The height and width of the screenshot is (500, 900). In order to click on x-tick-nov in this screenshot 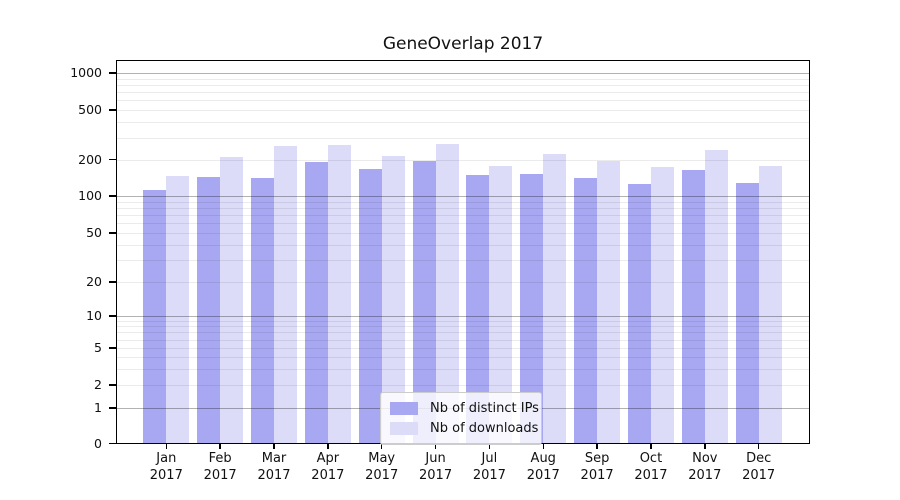, I will do `click(705, 446)`.